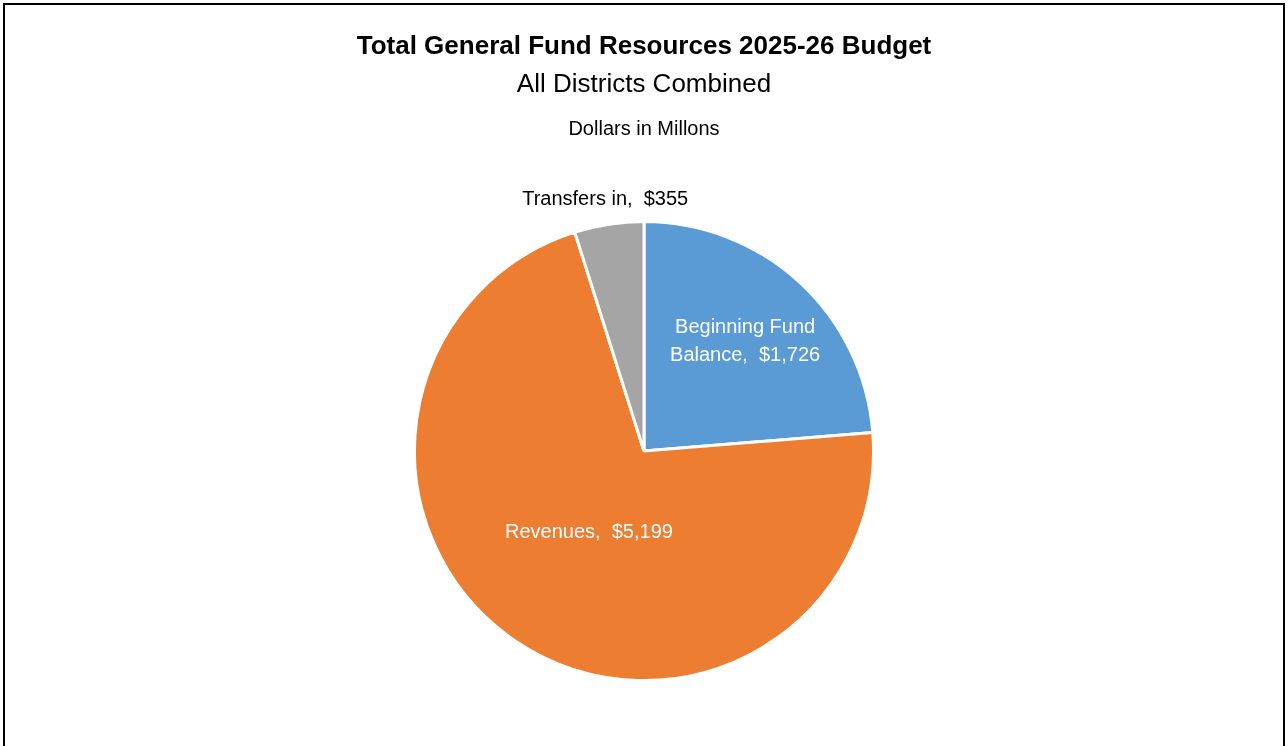 The width and height of the screenshot is (1288, 746). What do you see at coordinates (644, 128) in the screenshot?
I see `text: Dollars in Millons` at bounding box center [644, 128].